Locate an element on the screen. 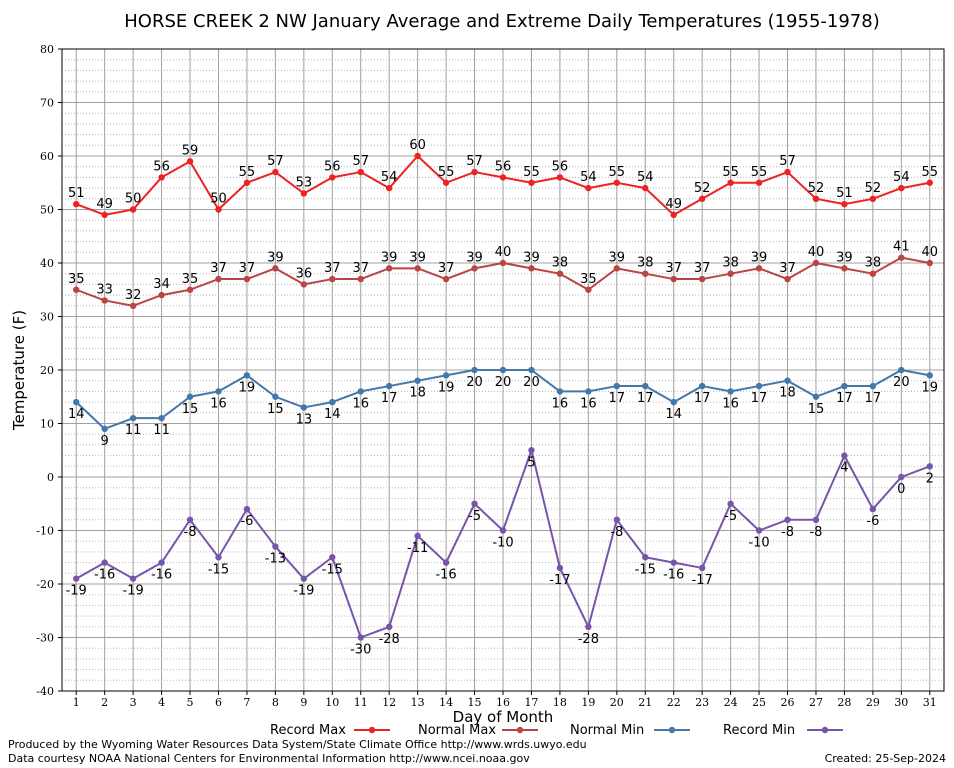 The image size is (954, 768). x-axis-label: Day of Month is located at coordinates (503, 717).